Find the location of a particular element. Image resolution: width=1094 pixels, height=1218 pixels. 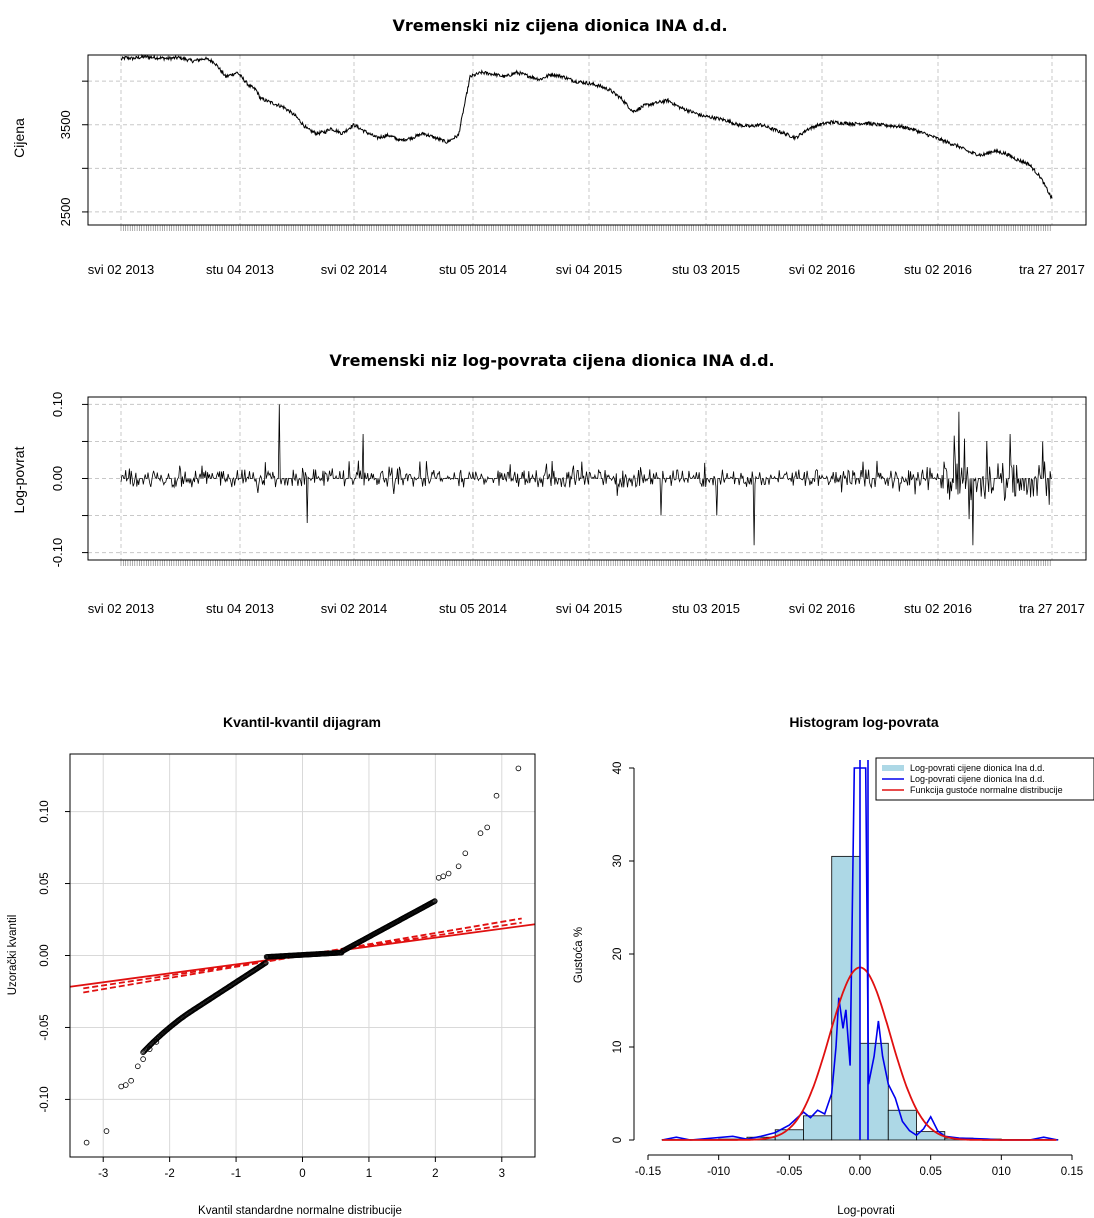

legend-item-hist: Log-povrati cijene dionica Ina d.d. is located at coordinates (977, 768).